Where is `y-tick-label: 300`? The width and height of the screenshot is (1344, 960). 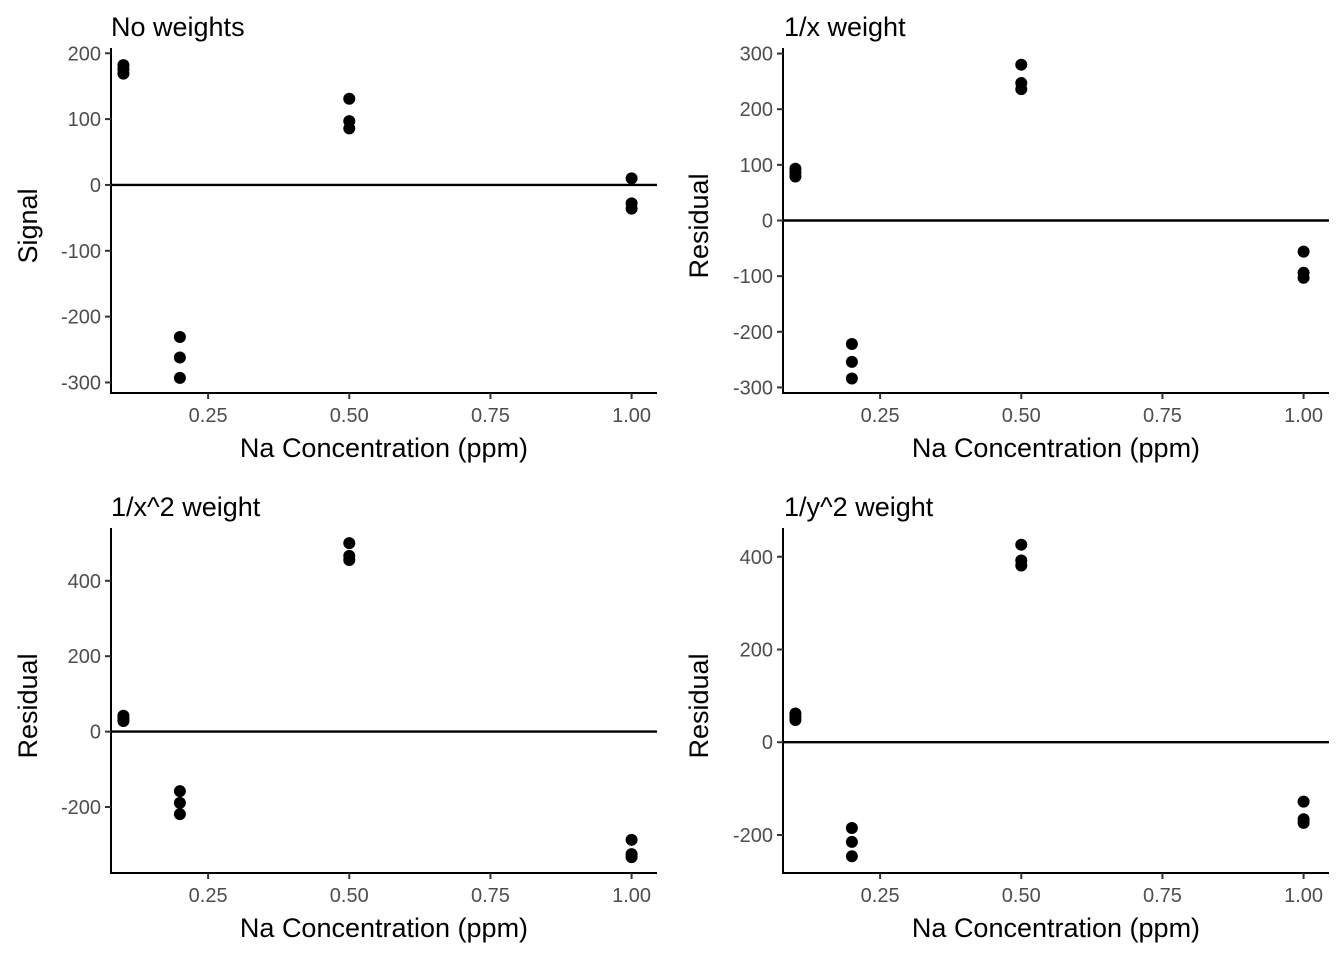
y-tick-label: 300 is located at coordinates (756, 55).